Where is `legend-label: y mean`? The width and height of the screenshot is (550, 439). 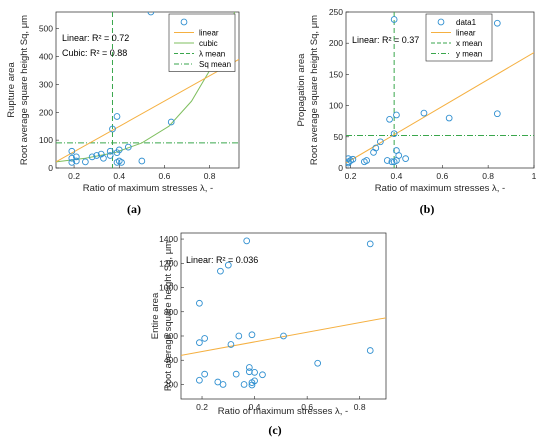
legend-label: y mean is located at coordinates (469, 54).